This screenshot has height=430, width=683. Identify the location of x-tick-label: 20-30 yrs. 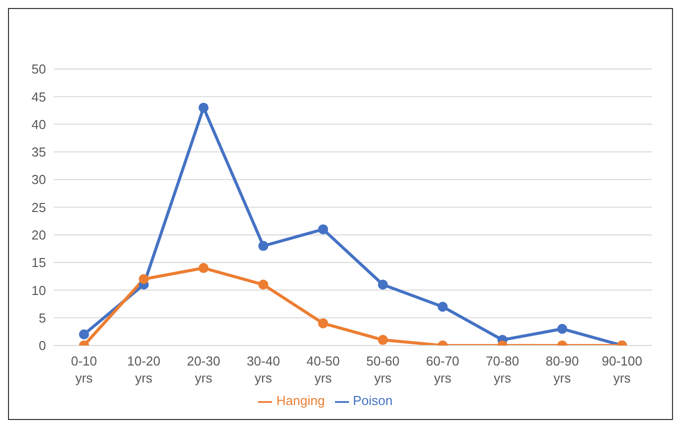
(203, 369).